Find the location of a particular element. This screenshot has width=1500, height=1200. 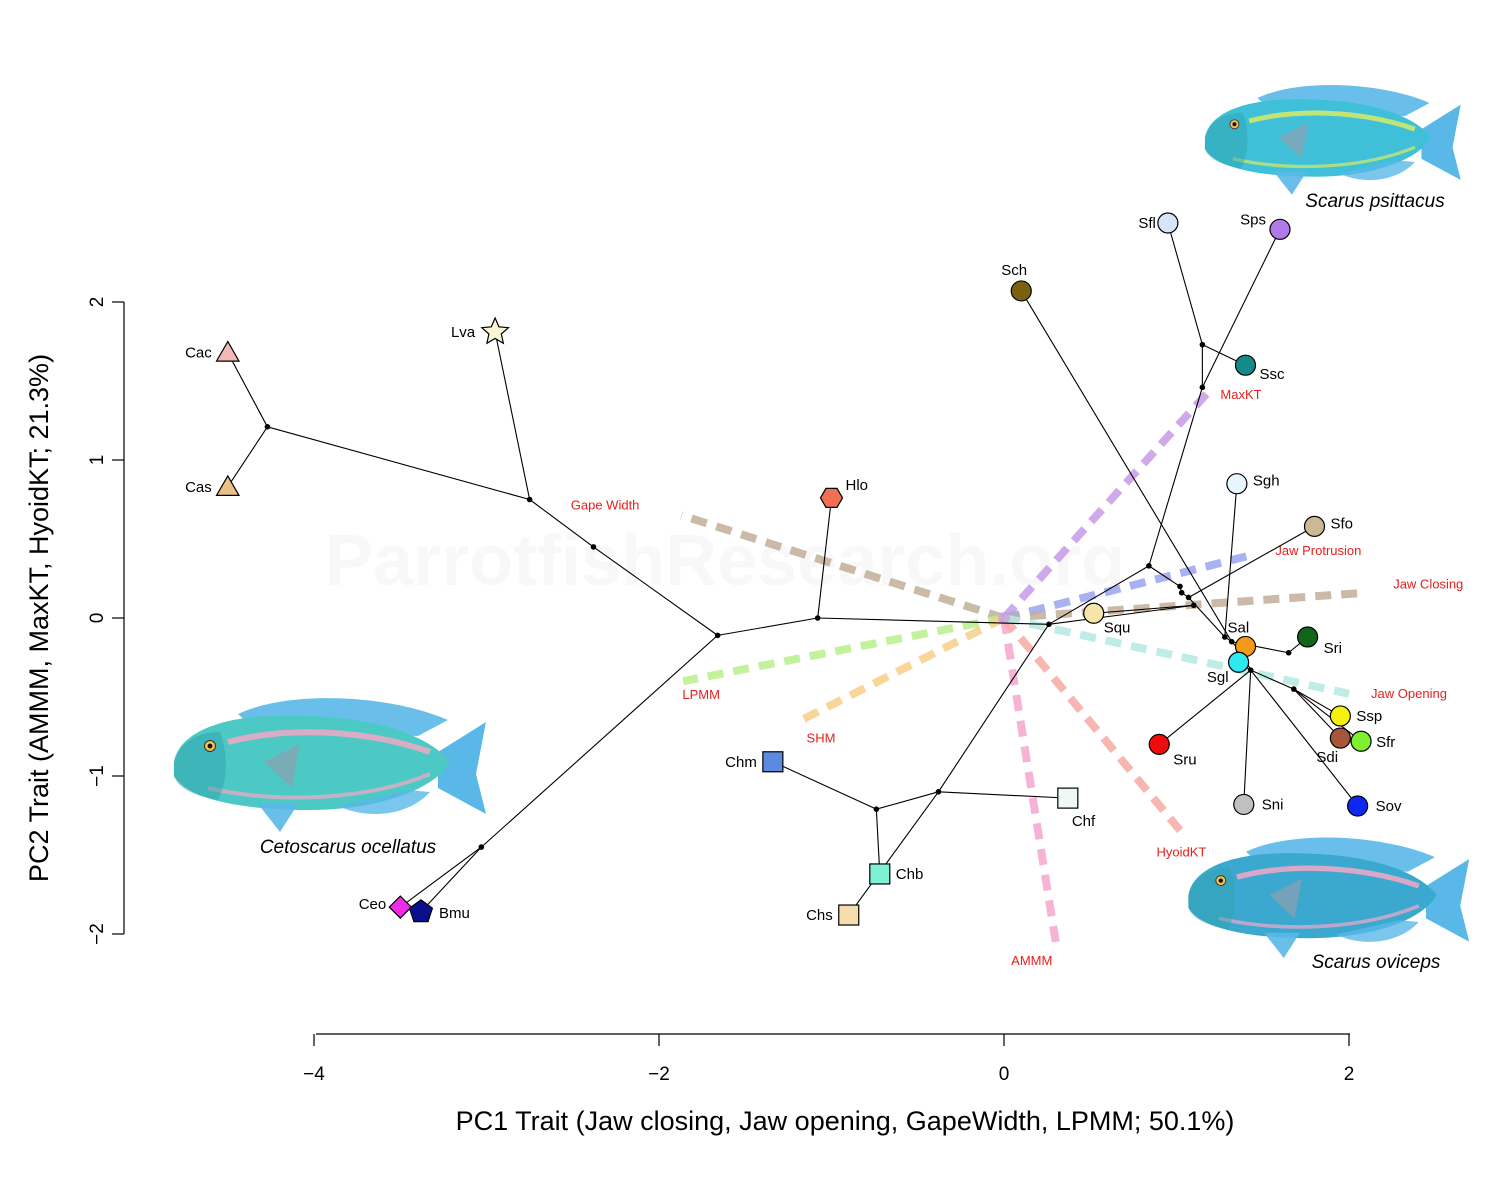

internal-node-n17 is located at coordinates (1225, 637).